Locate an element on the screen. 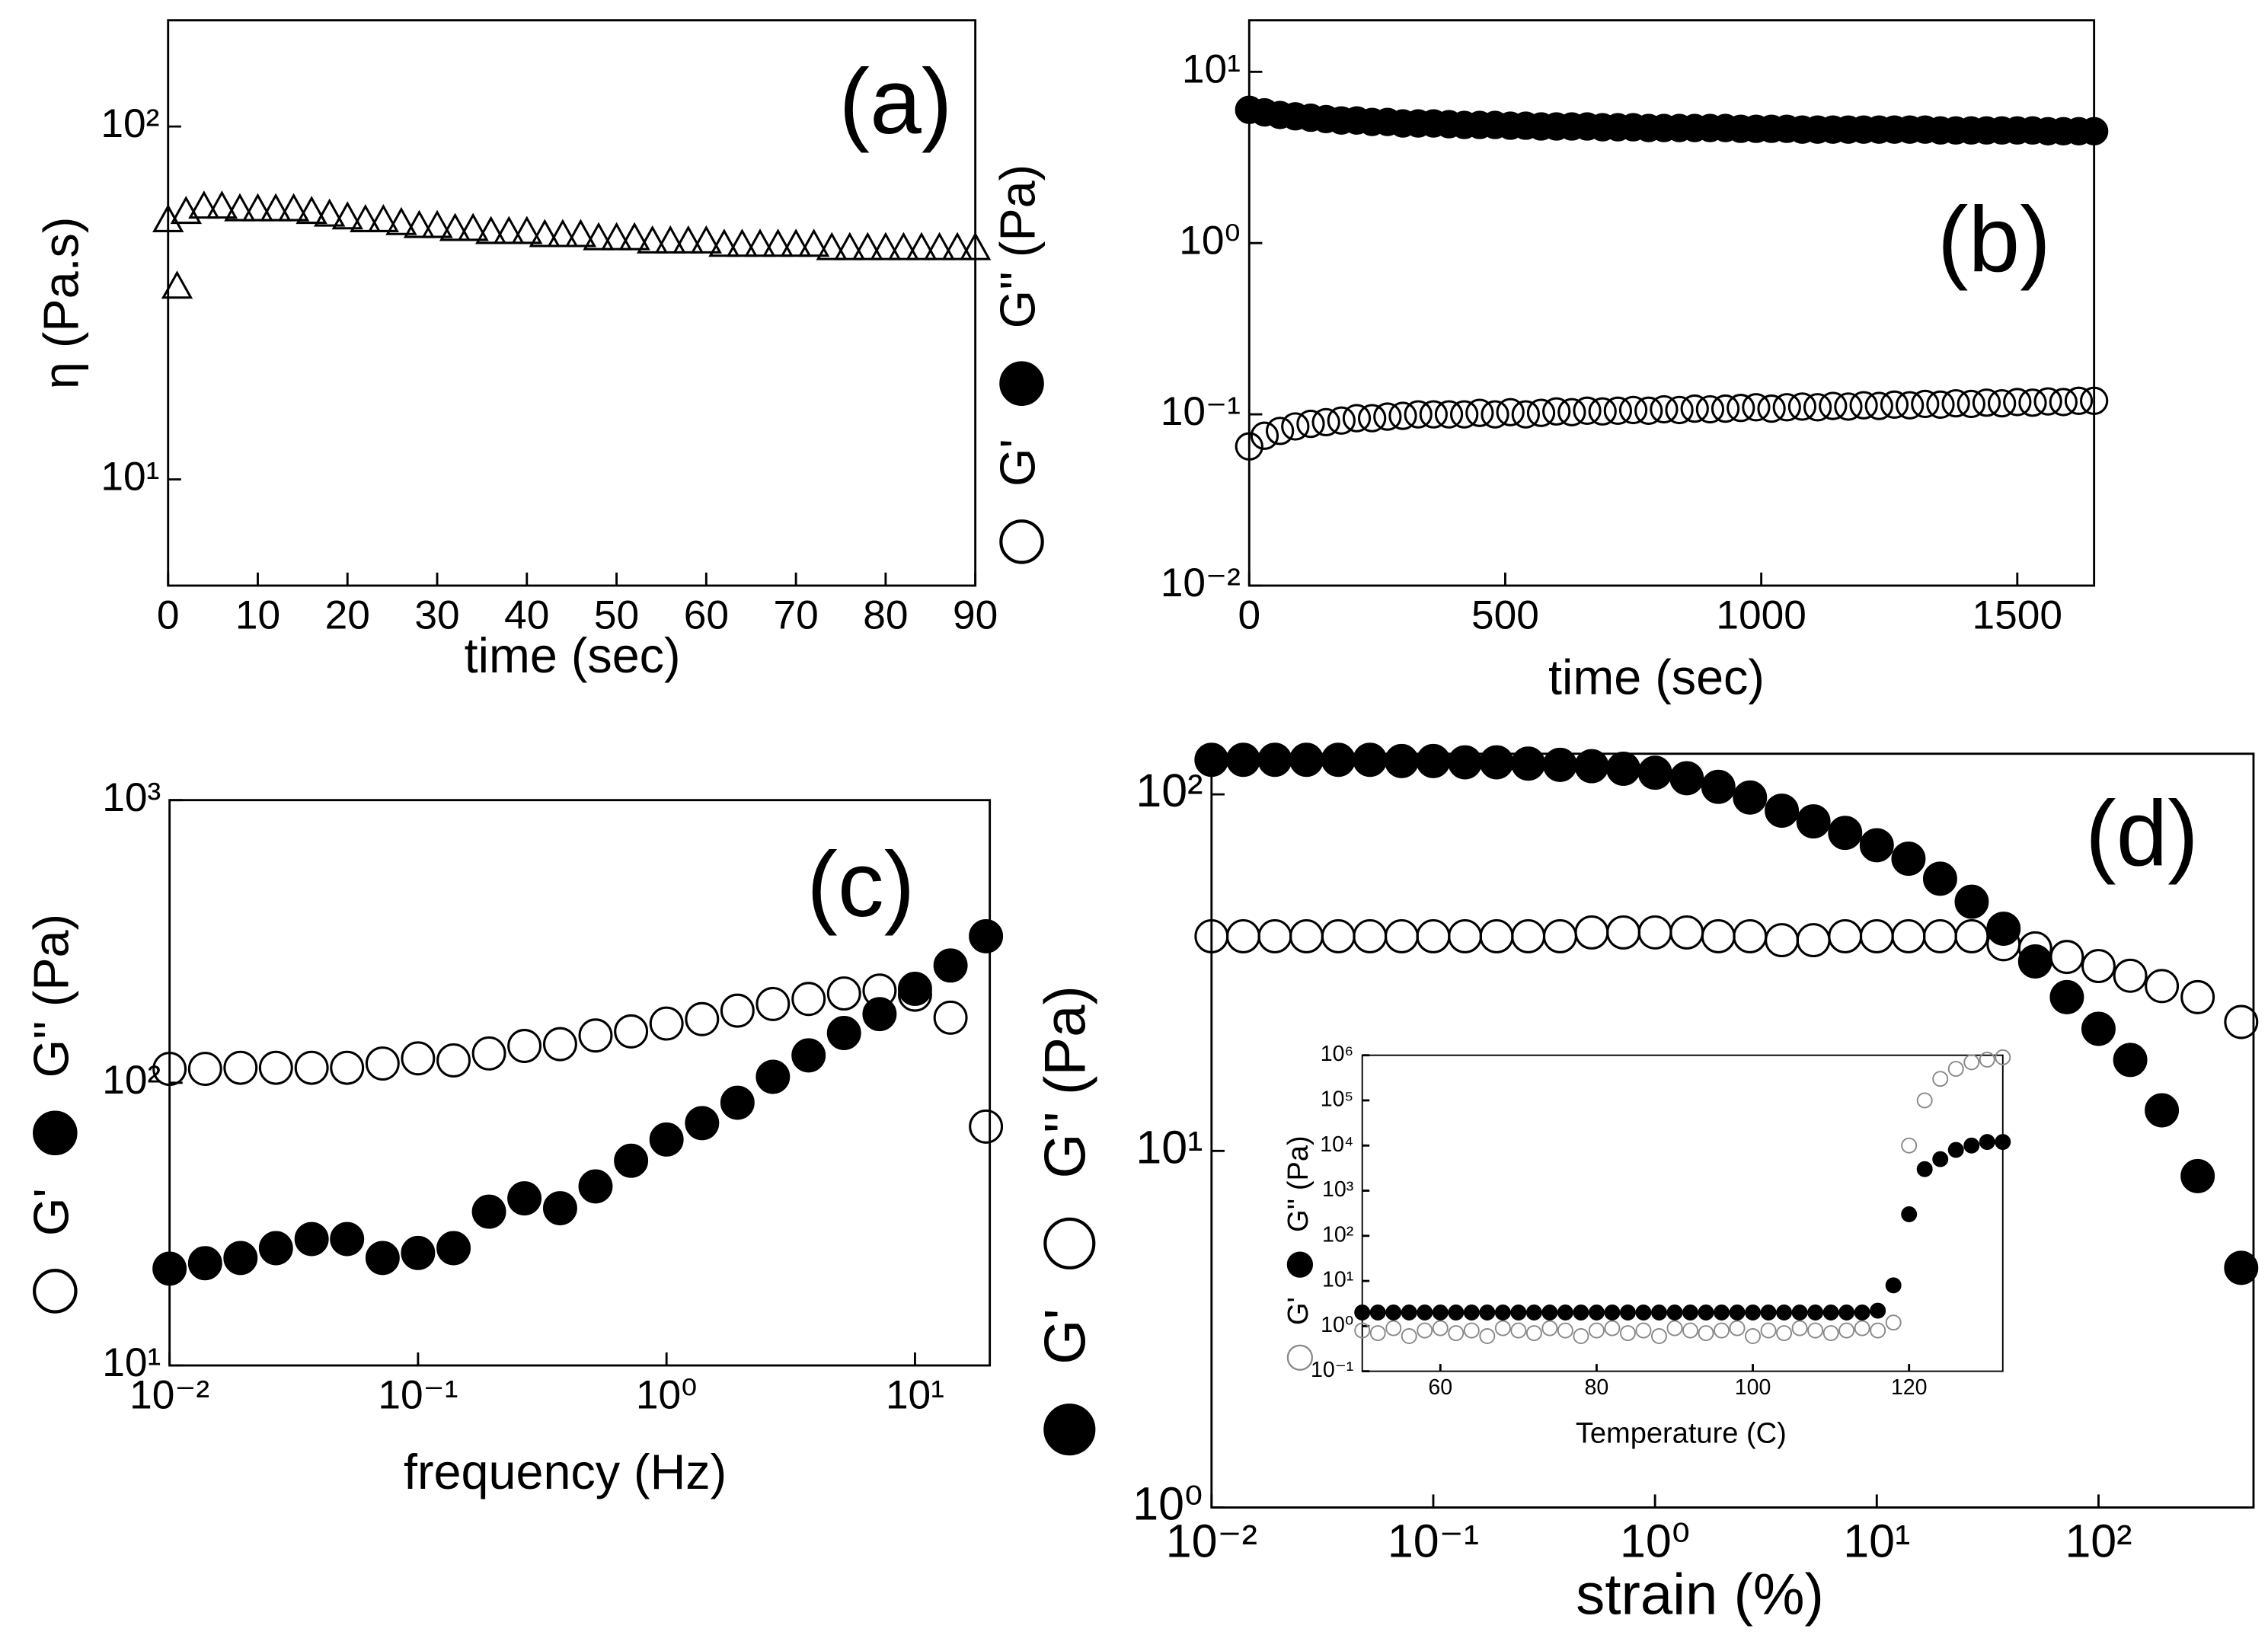  legend-label: G'' is located at coordinates (1065, 1144).